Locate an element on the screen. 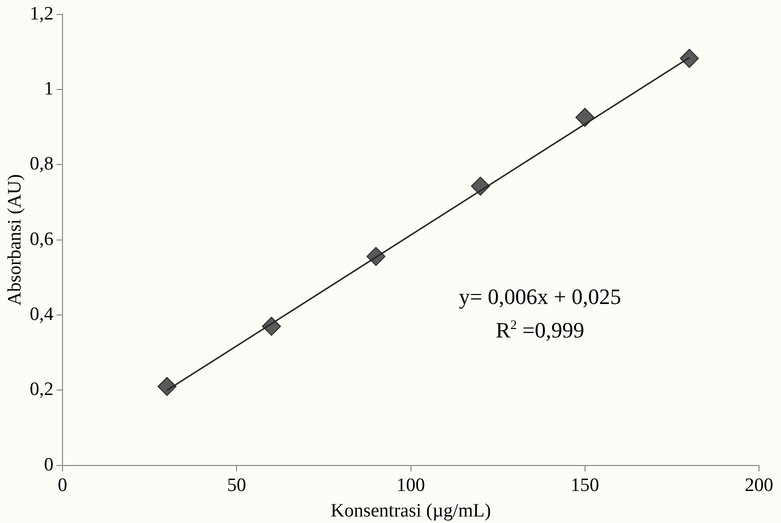 This screenshot has height=523, width=781. x-tick-label: 100 is located at coordinates (411, 485).